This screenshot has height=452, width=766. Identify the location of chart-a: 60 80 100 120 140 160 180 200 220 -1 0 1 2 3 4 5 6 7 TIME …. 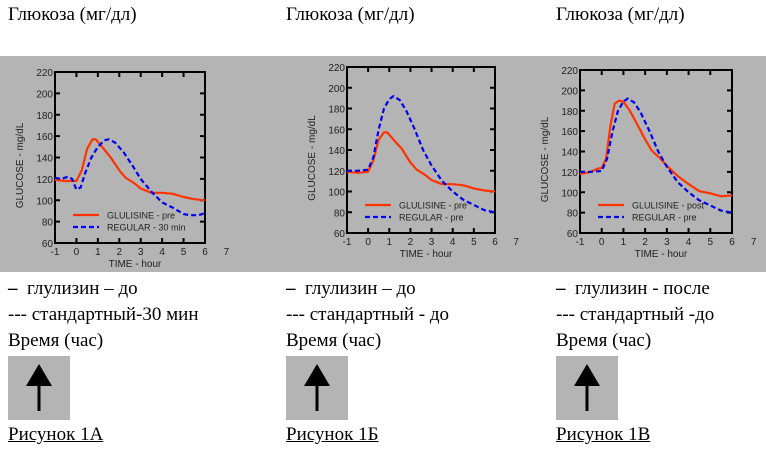
(122, 169).